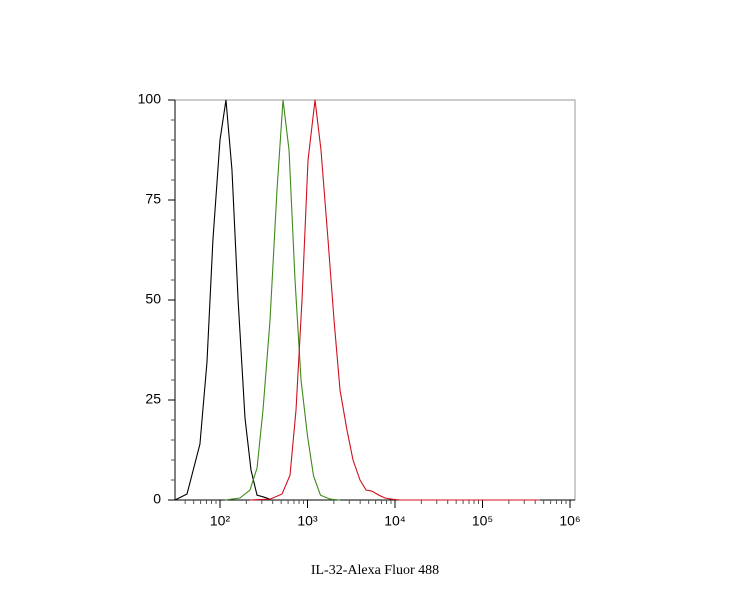  I want to click on x-tick-label: 10⁶, so click(569, 521).